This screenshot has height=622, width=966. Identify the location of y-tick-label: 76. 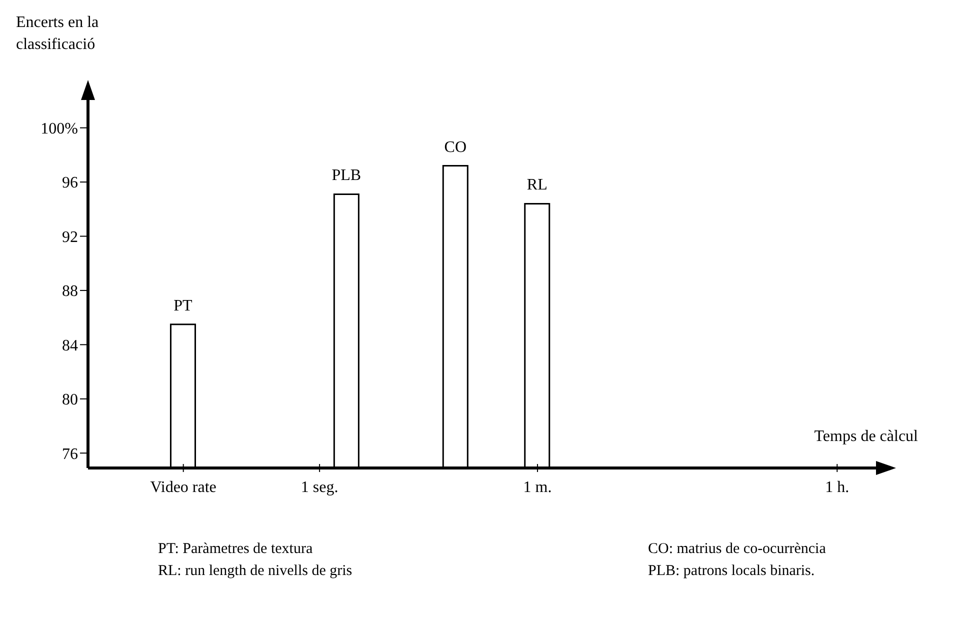
(70, 454).